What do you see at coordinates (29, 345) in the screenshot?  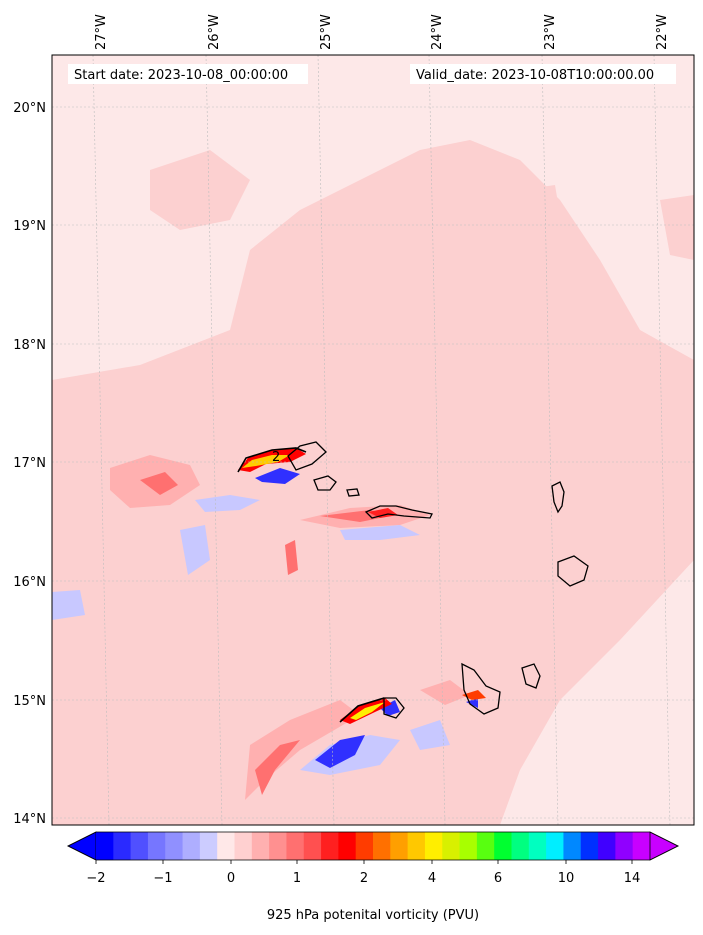 I see `latitude-label: 18°N` at bounding box center [29, 345].